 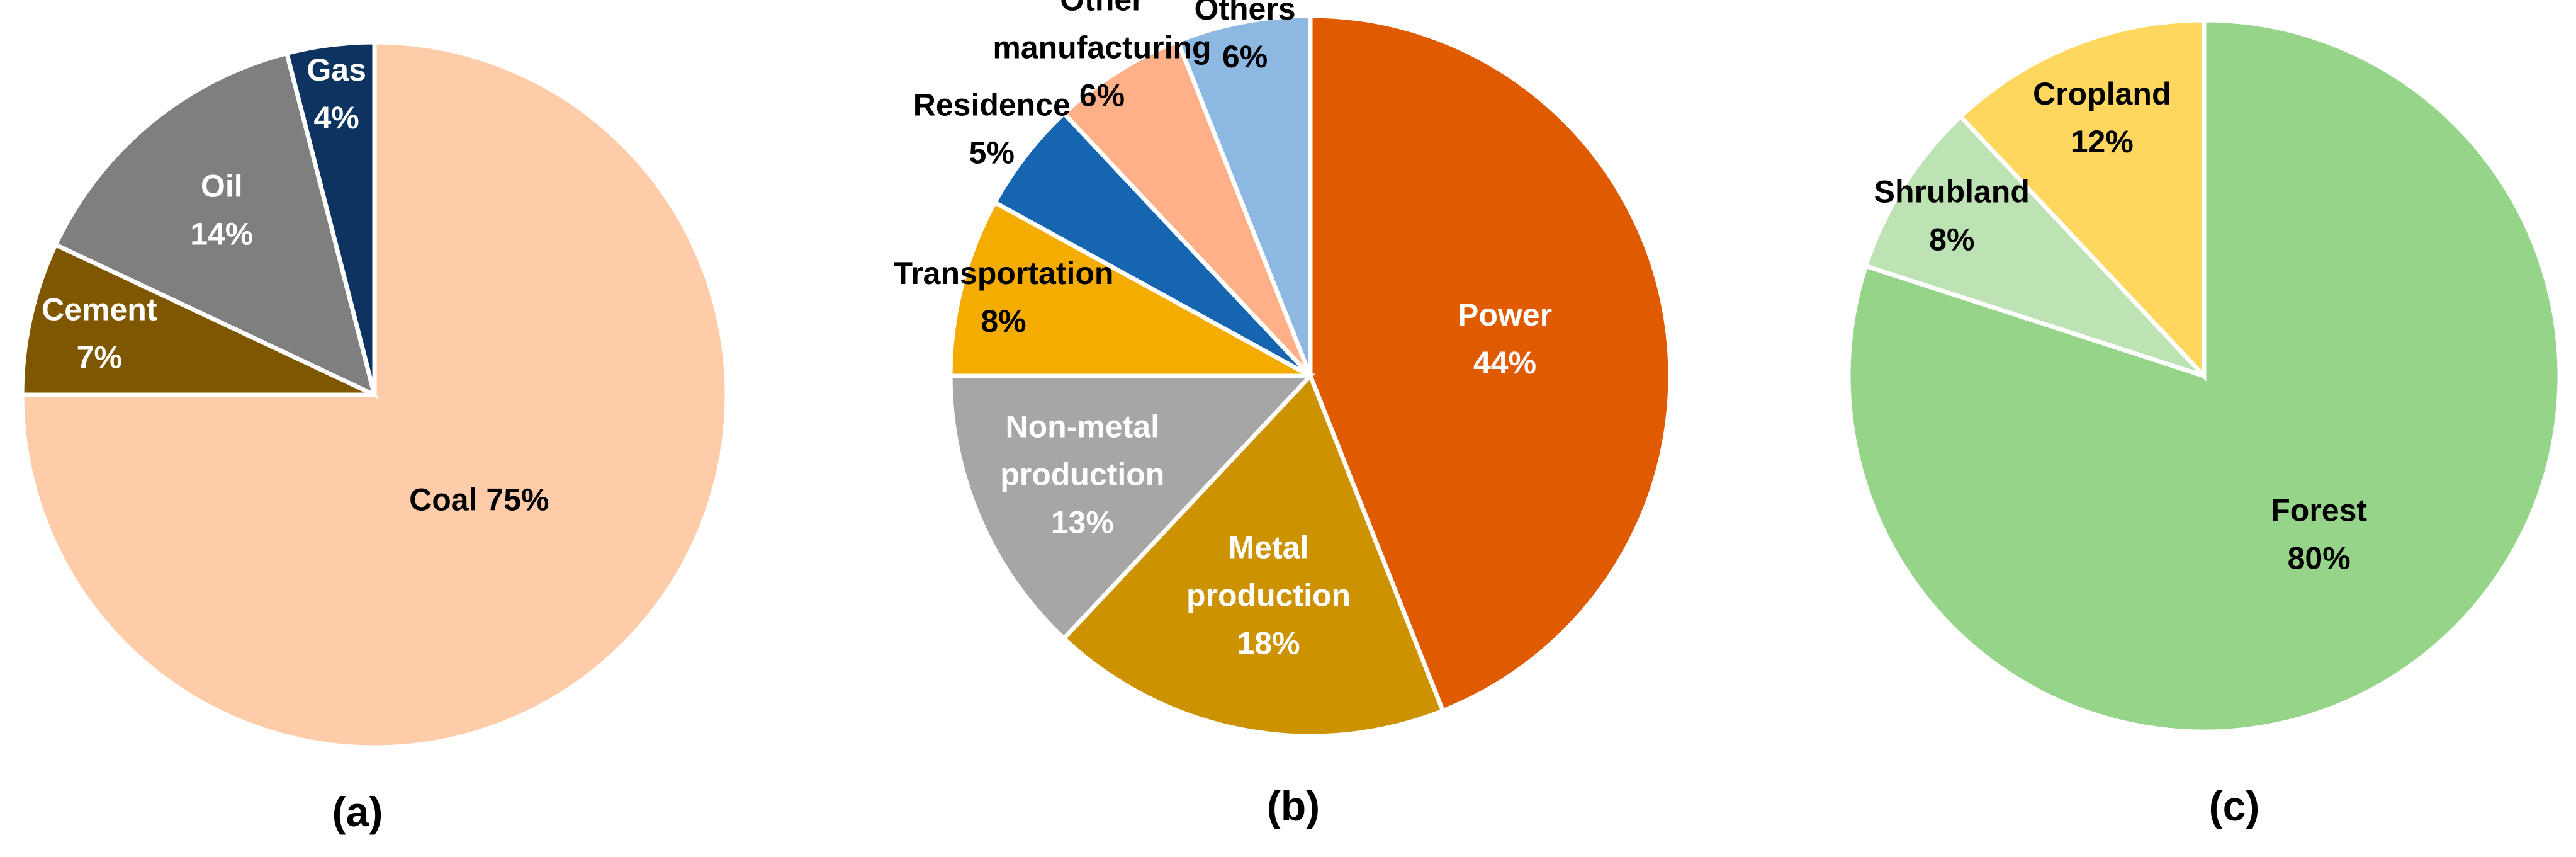 I want to click on slice-b-non-metal-production, so click(x=1132, y=507).